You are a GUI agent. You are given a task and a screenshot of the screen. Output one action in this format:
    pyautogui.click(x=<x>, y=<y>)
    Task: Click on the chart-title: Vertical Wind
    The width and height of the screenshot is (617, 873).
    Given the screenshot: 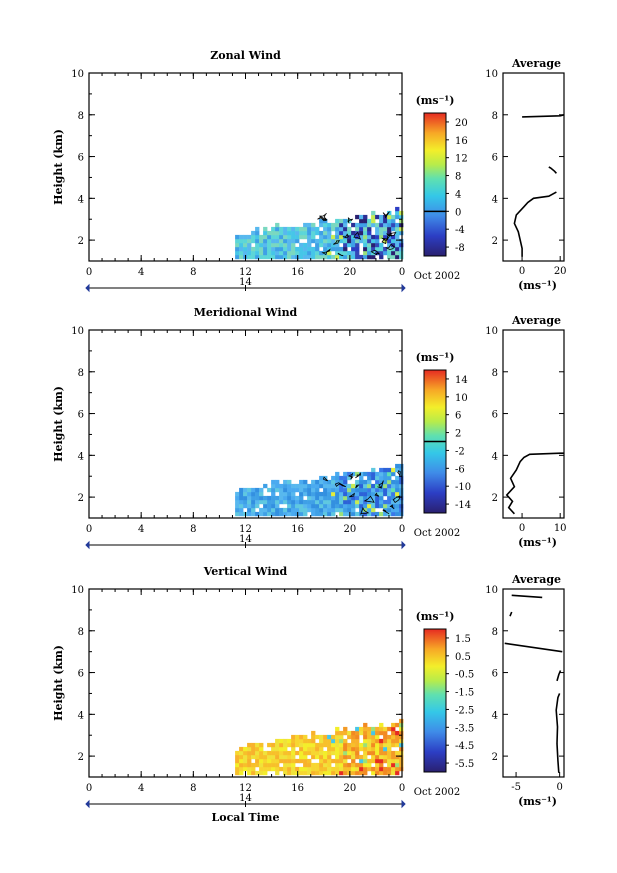 What is the action you would take?
    pyautogui.click(x=245, y=571)
    